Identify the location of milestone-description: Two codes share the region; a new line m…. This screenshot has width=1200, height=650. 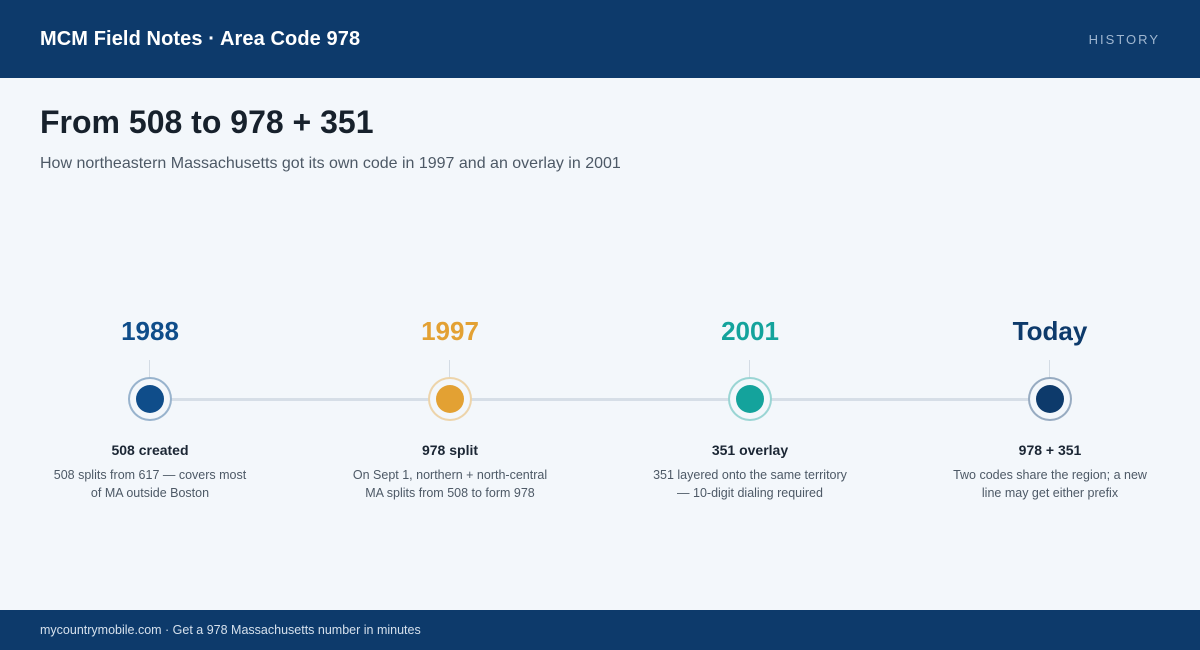
(1050, 484).